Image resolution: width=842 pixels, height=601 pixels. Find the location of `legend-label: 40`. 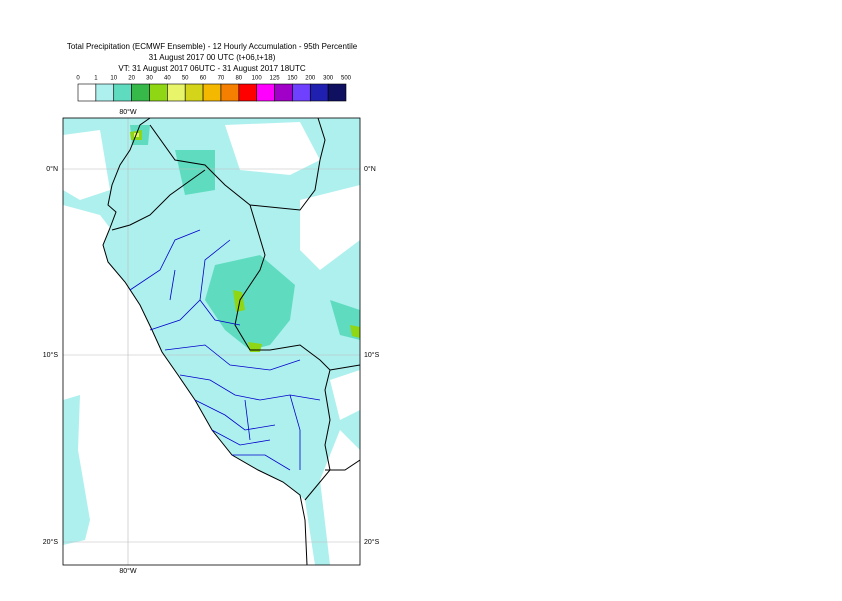

legend-label: 40 is located at coordinates (167, 79).